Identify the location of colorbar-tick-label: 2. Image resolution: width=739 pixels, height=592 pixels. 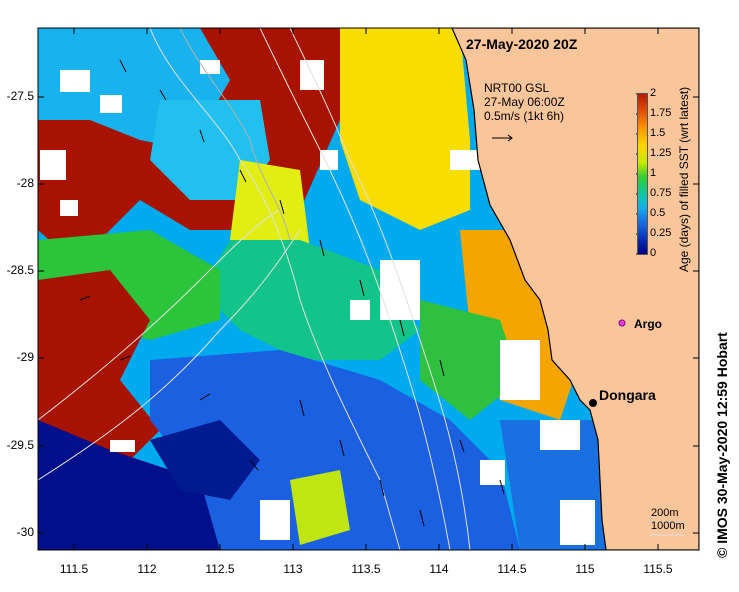
(653, 93).